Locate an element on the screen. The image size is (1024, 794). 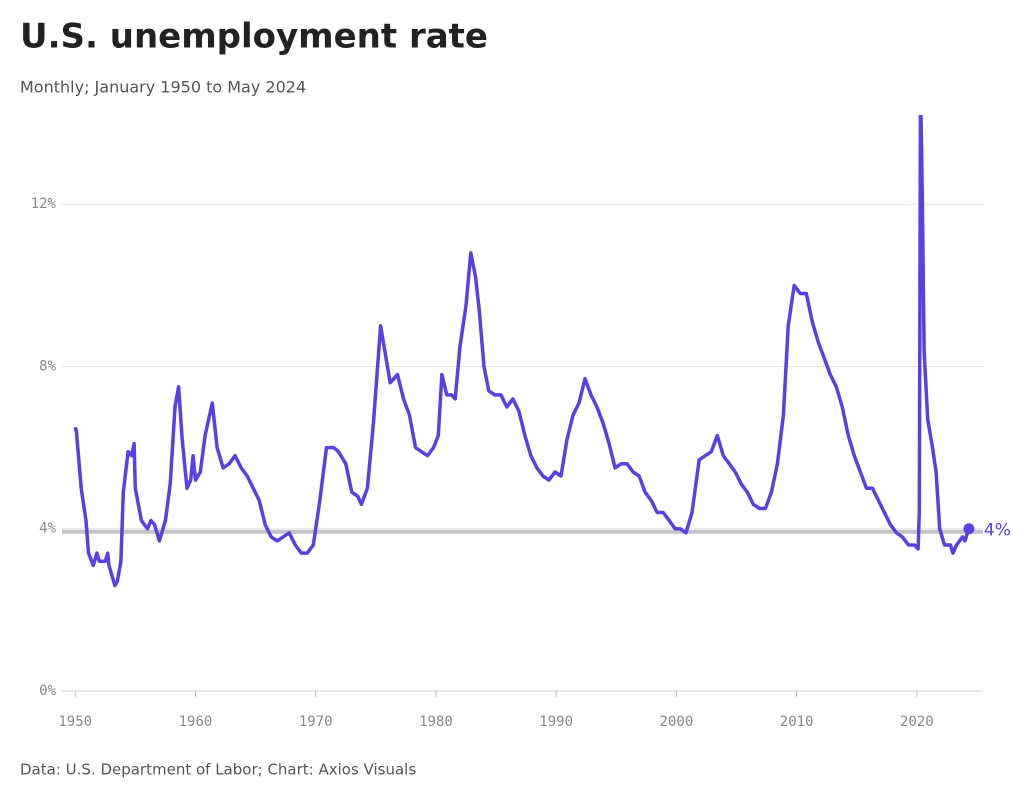
y-tick-label: 0% is located at coordinates (47, 691).